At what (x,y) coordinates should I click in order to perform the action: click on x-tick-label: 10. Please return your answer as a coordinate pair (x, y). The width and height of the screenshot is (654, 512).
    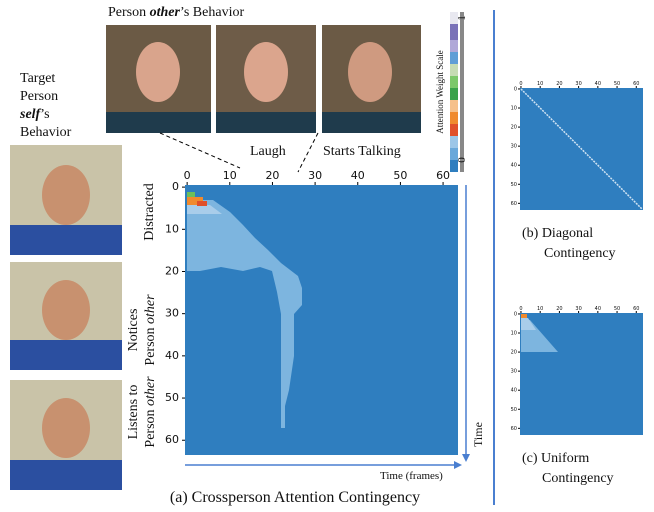
    Looking at the image, I should click on (540, 309).